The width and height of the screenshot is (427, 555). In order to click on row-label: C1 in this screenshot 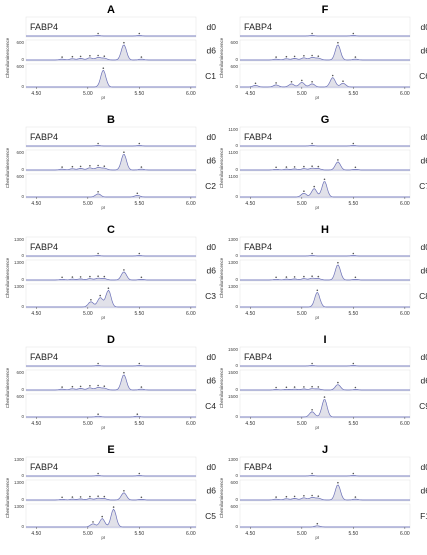, I will do `click(210, 76)`.